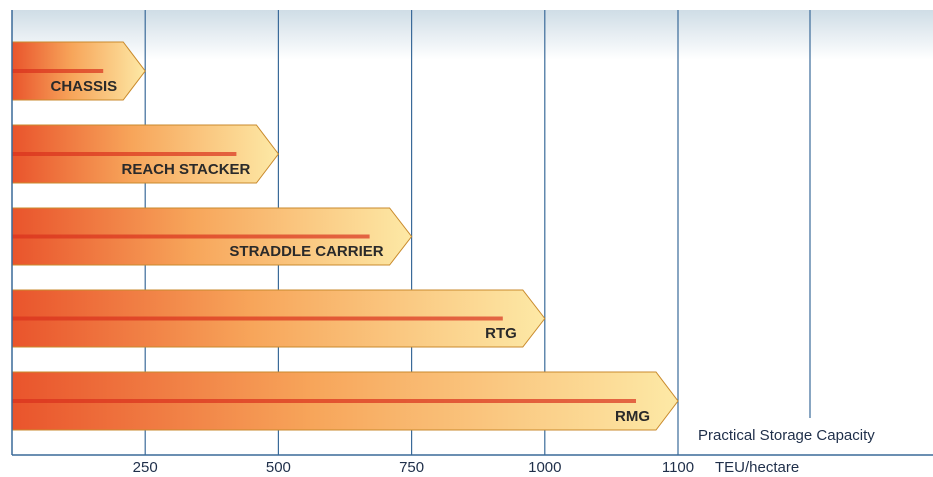  I want to click on category-label: REACH STACKER, so click(185, 169).